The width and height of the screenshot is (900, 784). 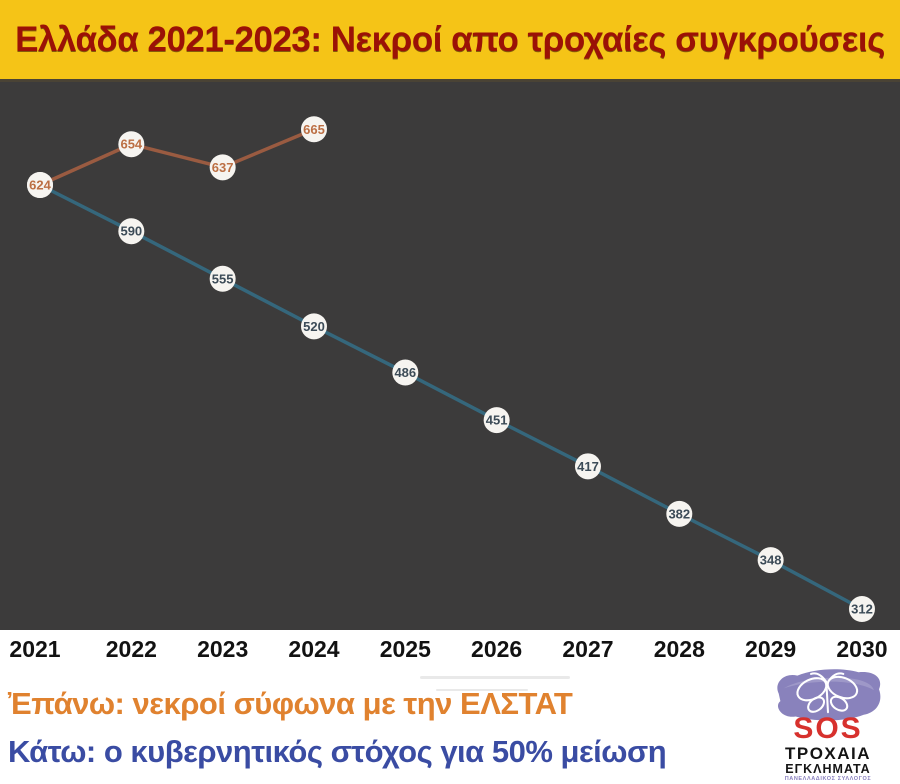 I want to click on x-axis-label: 2030, so click(x=862, y=649).